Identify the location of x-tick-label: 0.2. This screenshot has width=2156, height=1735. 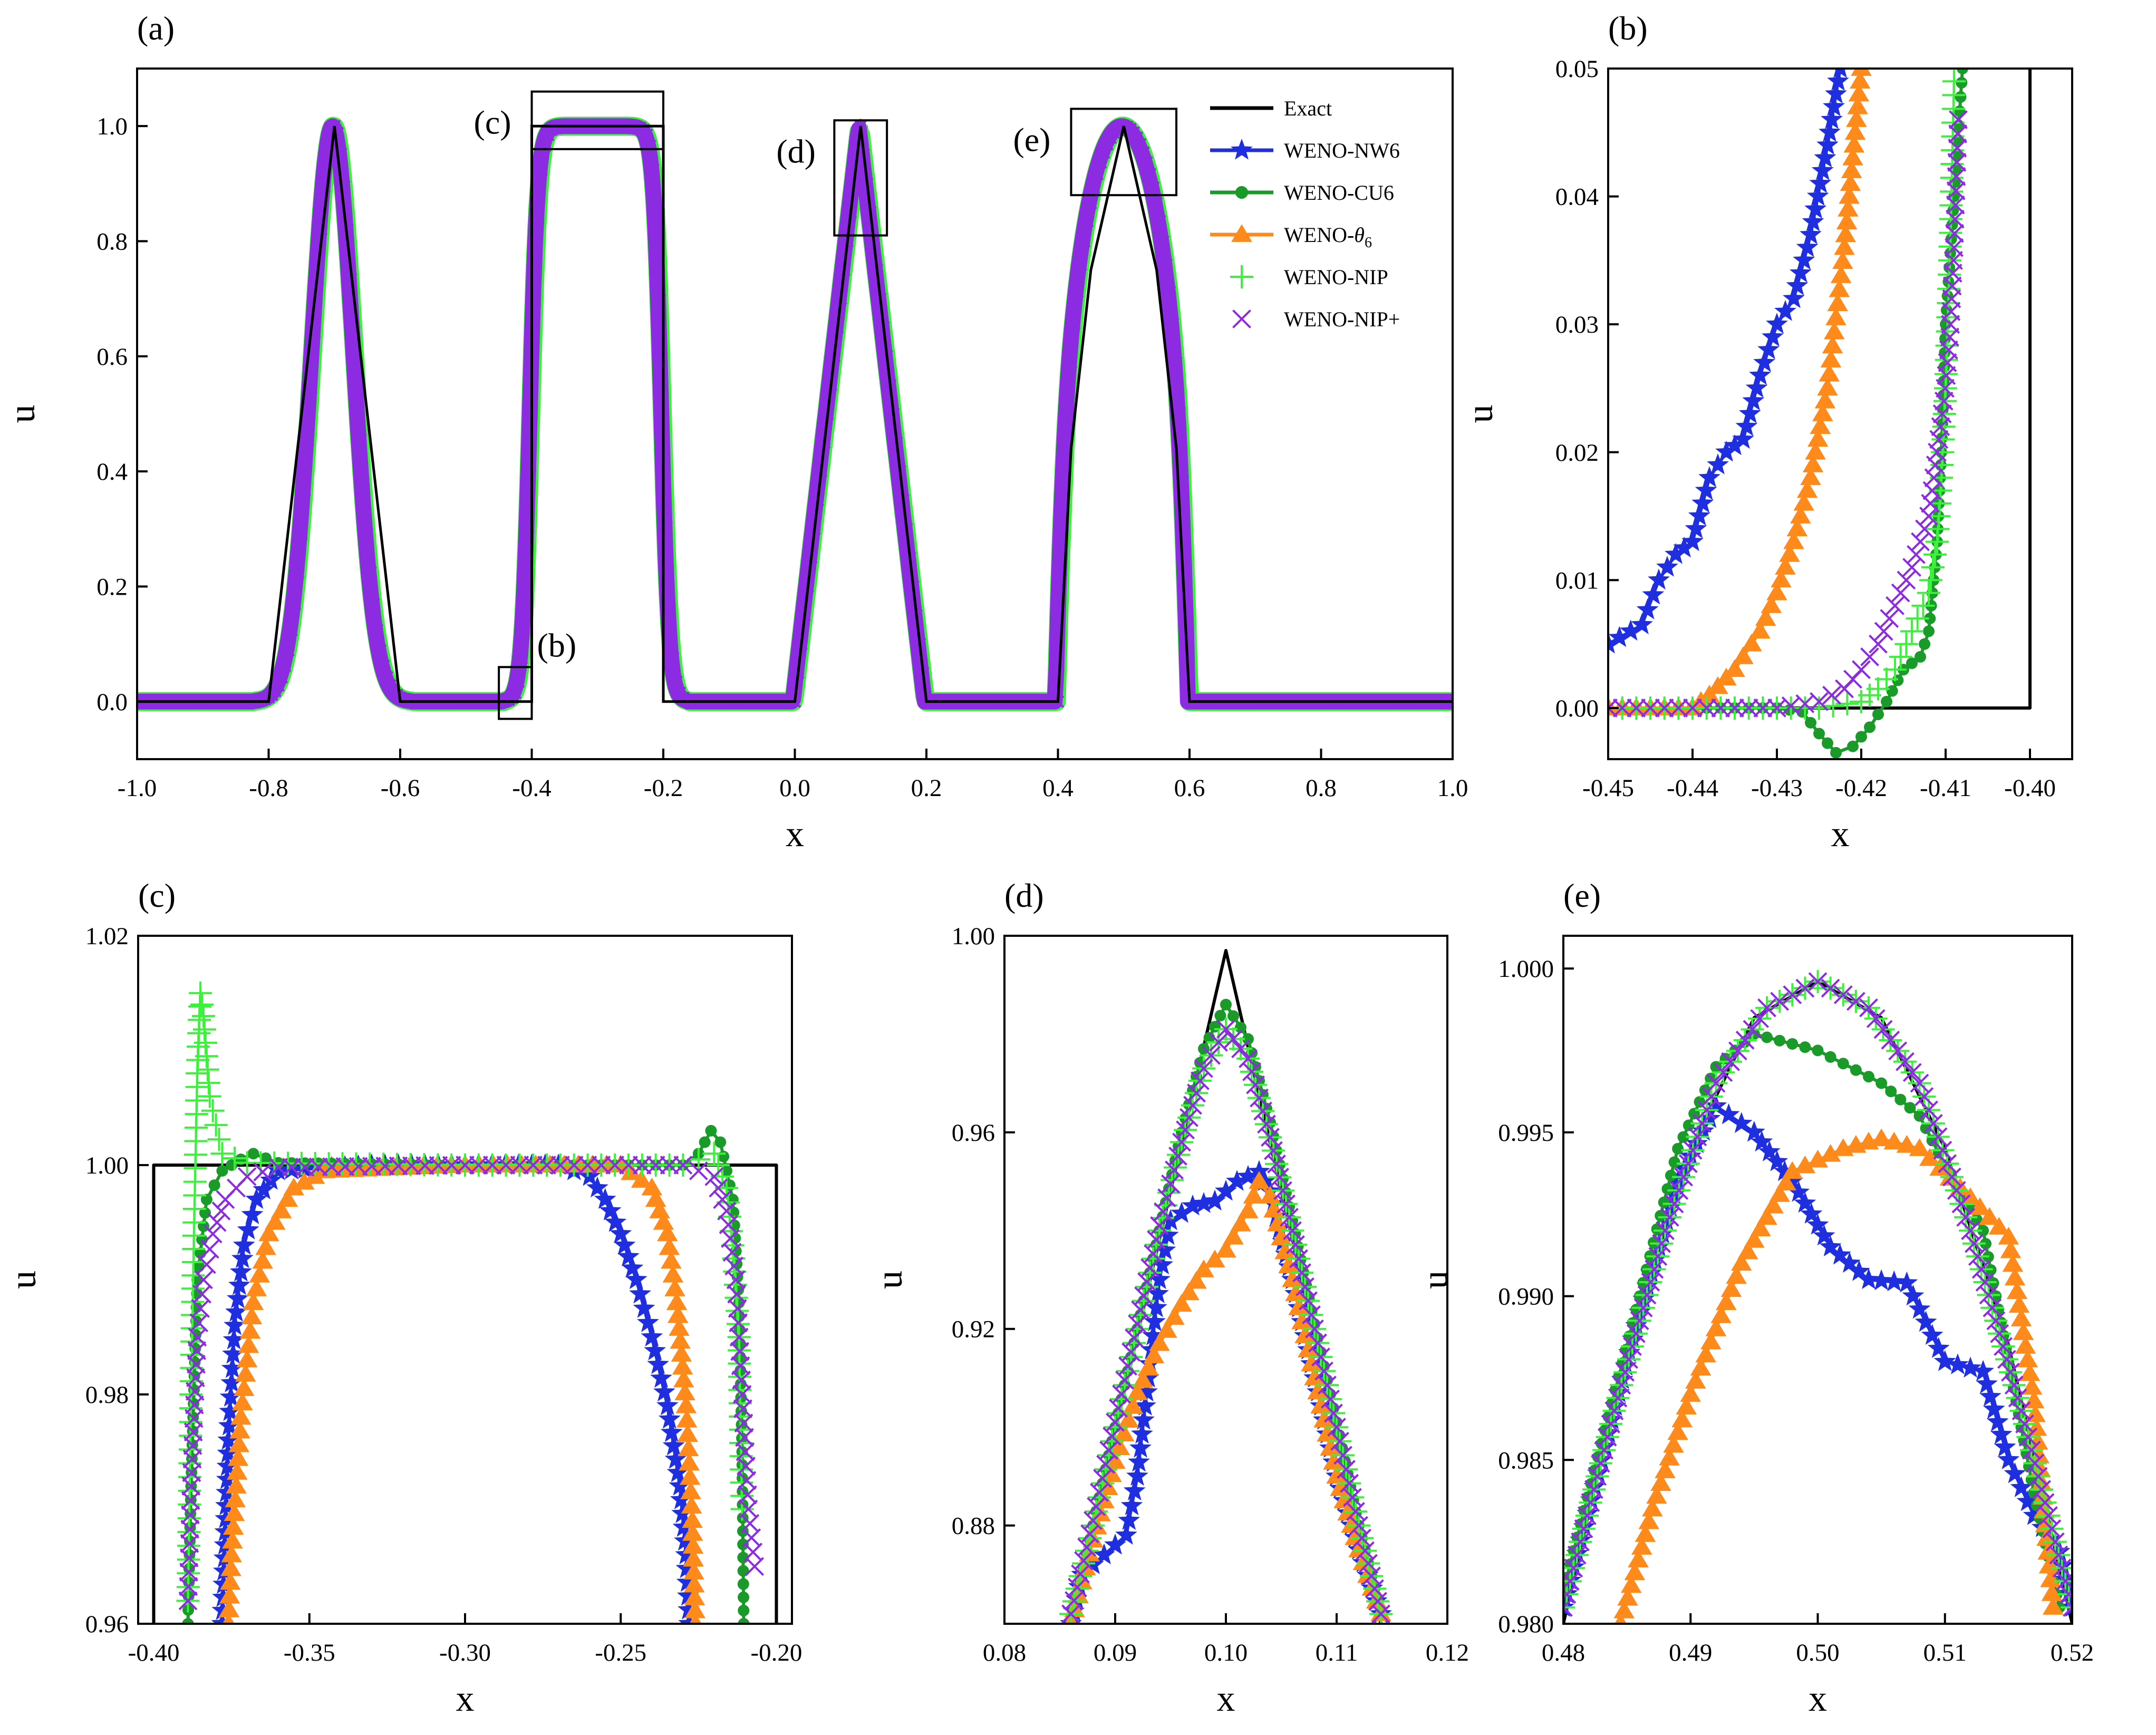
(926, 788).